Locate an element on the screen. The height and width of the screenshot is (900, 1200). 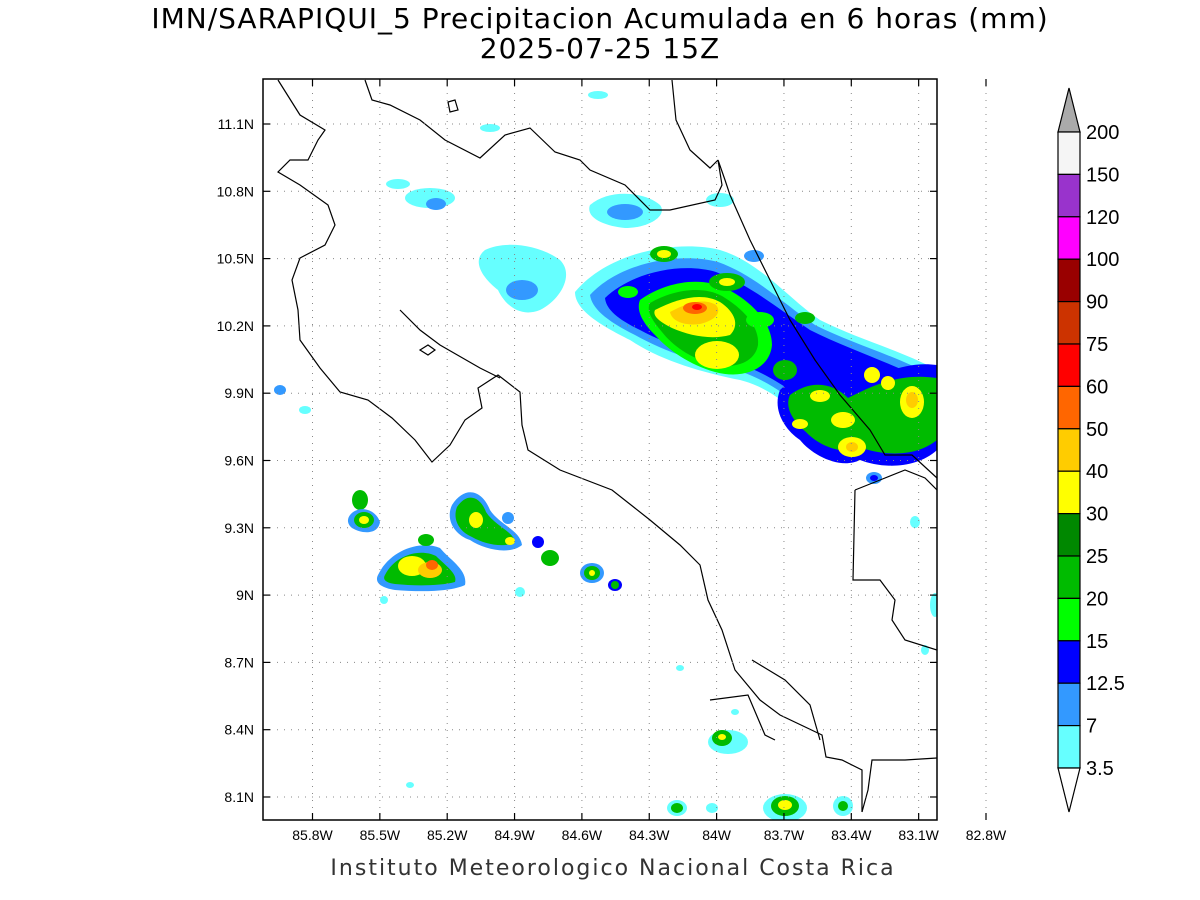
lat-tick-label: 8.7N is located at coordinates (239, 662).